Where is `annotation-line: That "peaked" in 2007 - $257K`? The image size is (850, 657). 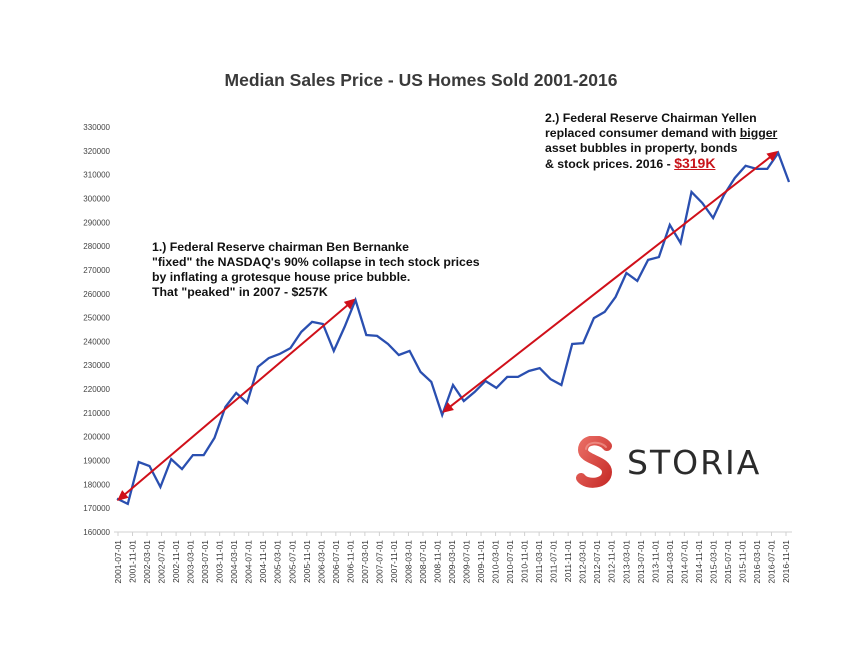
annotation-line: That "peaked" in 2007 - $257K is located at coordinates (240, 292).